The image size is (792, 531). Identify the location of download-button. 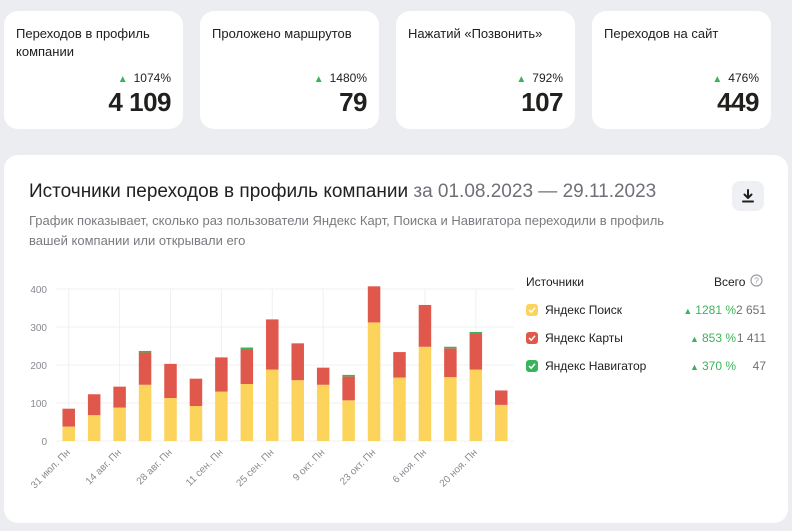
(748, 196).